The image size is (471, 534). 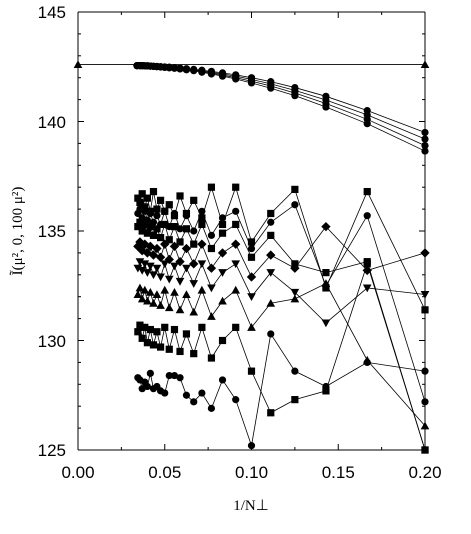 What do you see at coordinates (164, 472) in the screenshot?
I see `x-tick-label-0-05: 0.05` at bounding box center [164, 472].